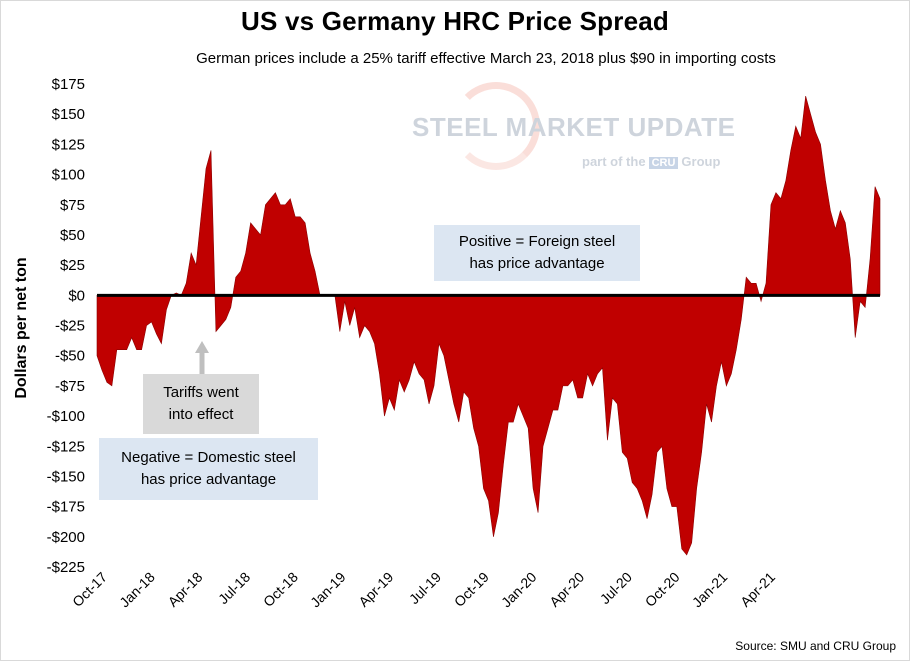  Describe the element at coordinates (72, 205) in the screenshot. I see `y-tick-label: $75` at that location.